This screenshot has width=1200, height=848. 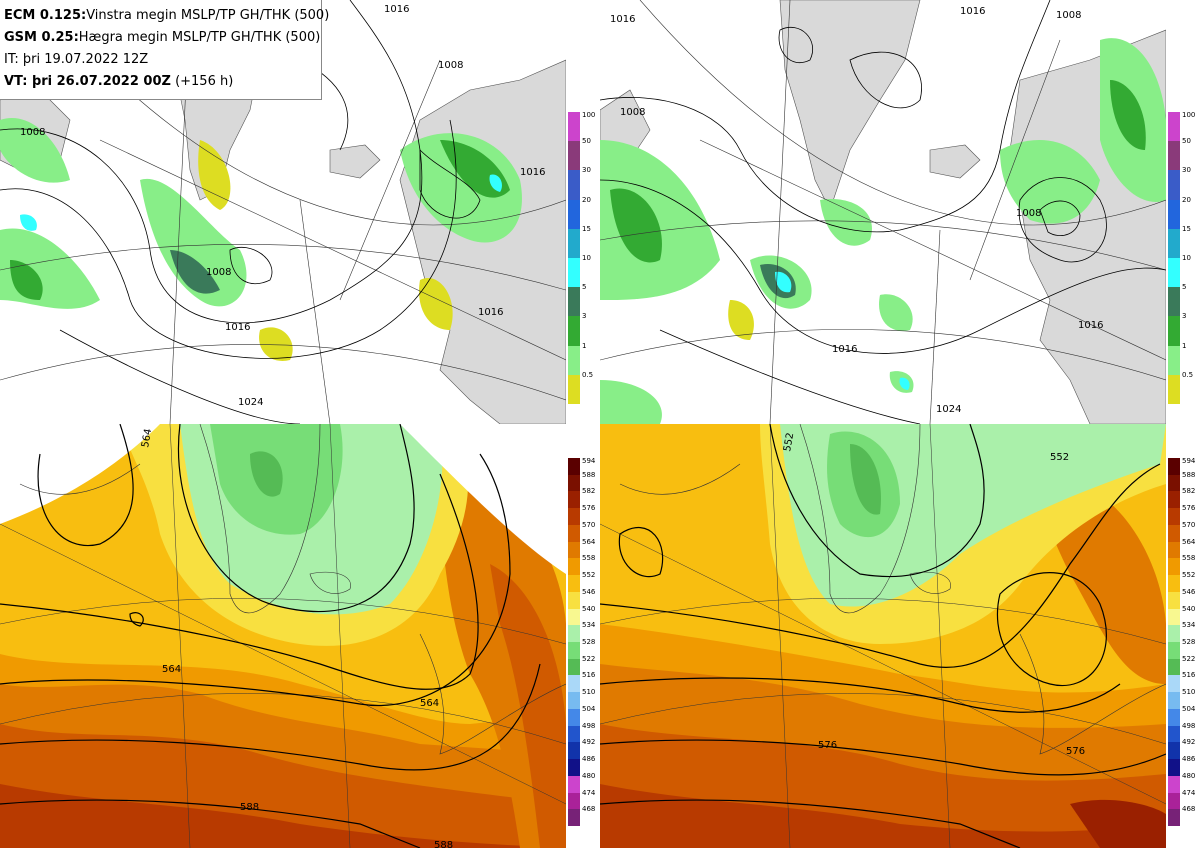 I want to click on colorbar-tick-label: 498, so click(x=1189, y=725).